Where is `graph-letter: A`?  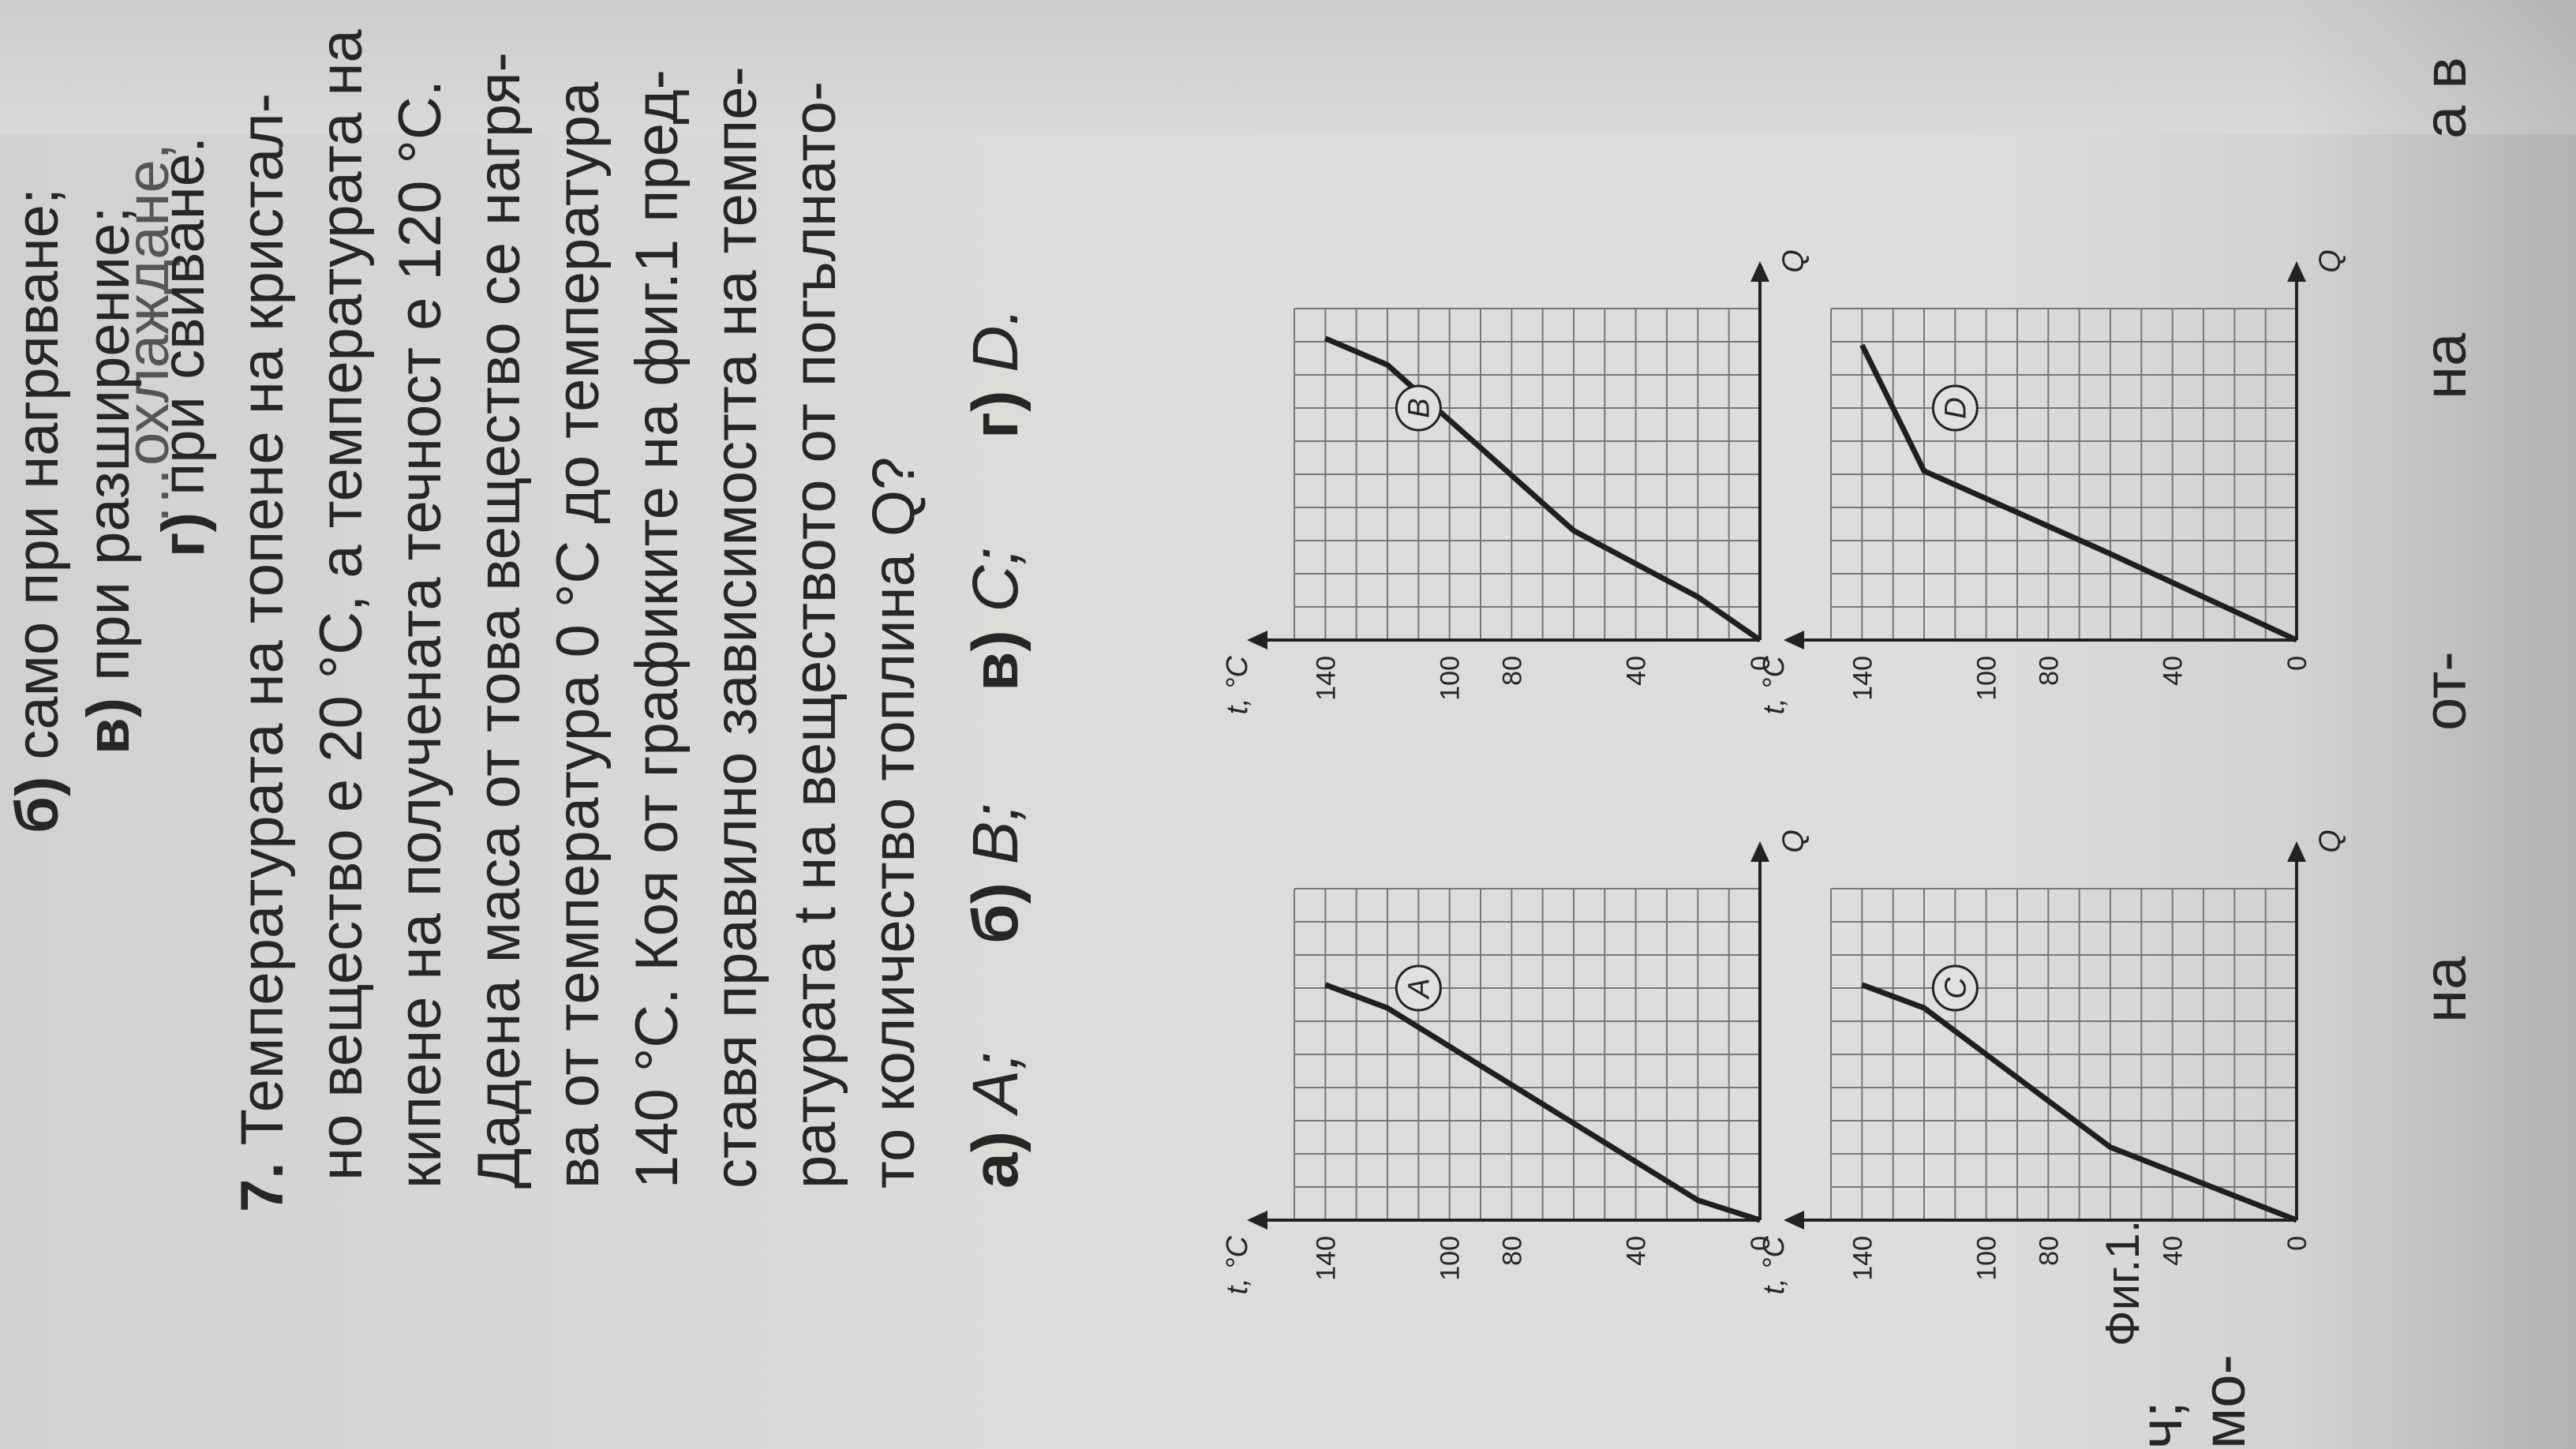
graph-letter: A is located at coordinates (1419, 988).